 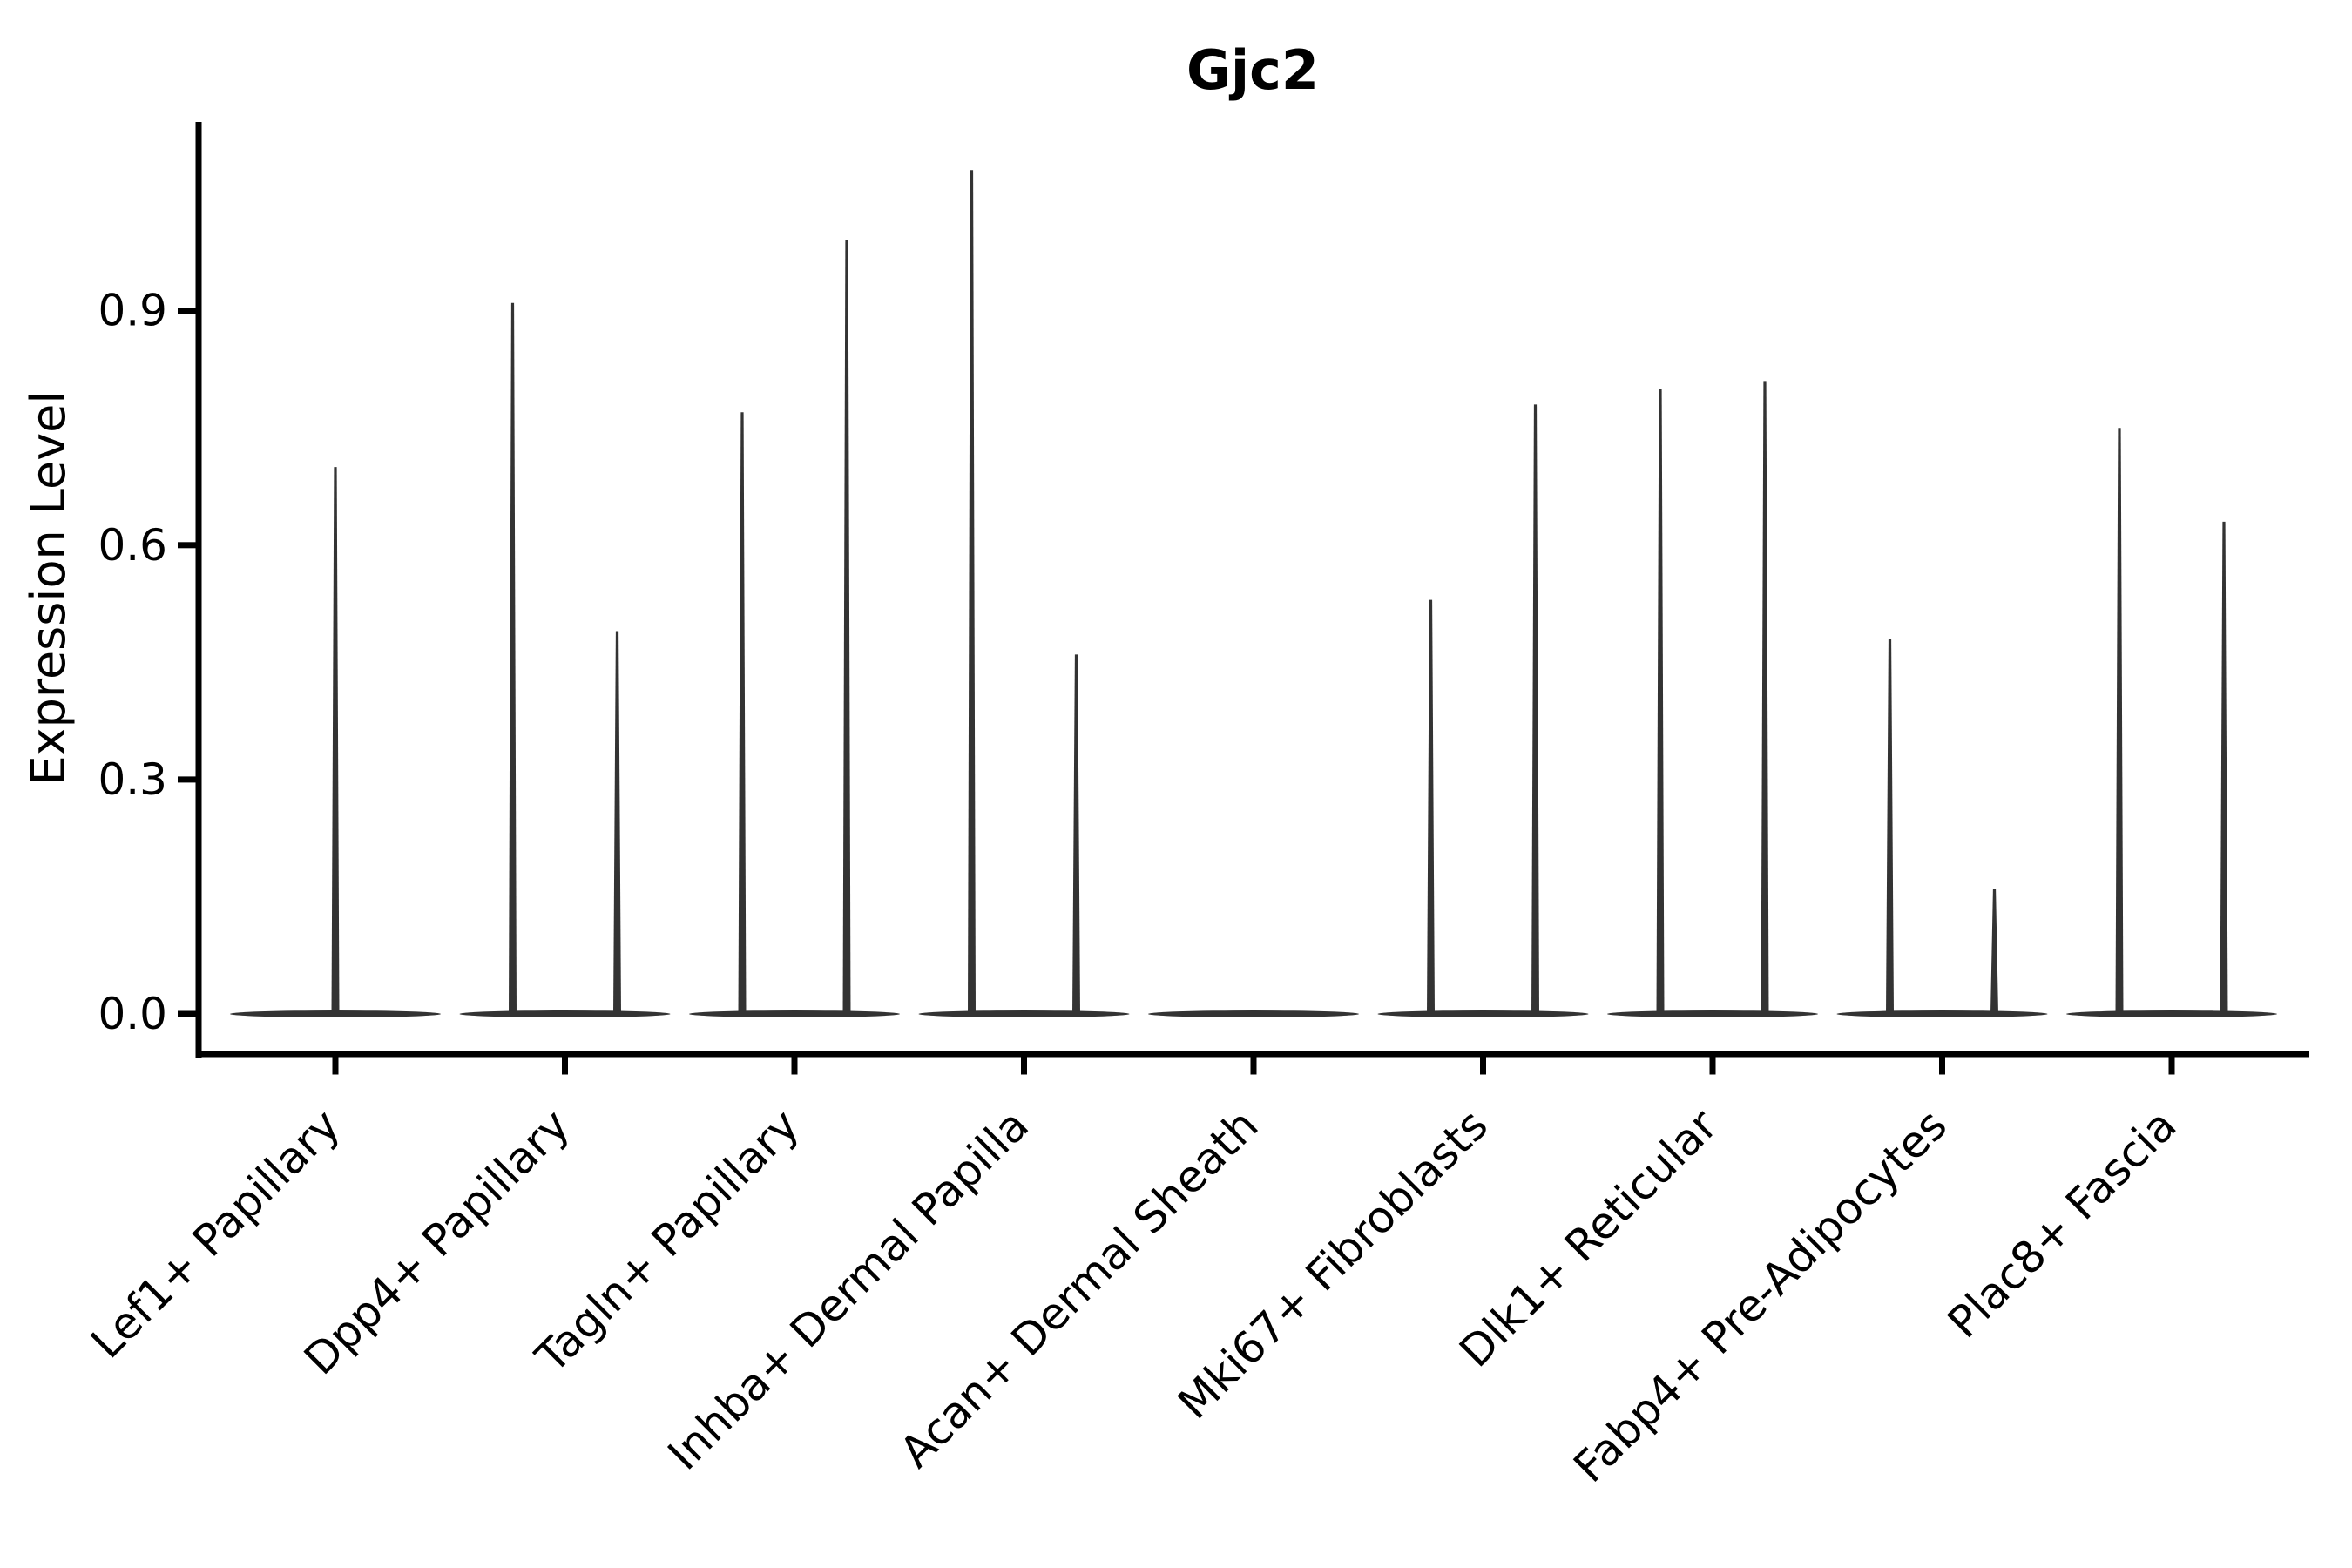 What do you see at coordinates (198, 590) in the screenshot?
I see `y-axis-spine` at bounding box center [198, 590].